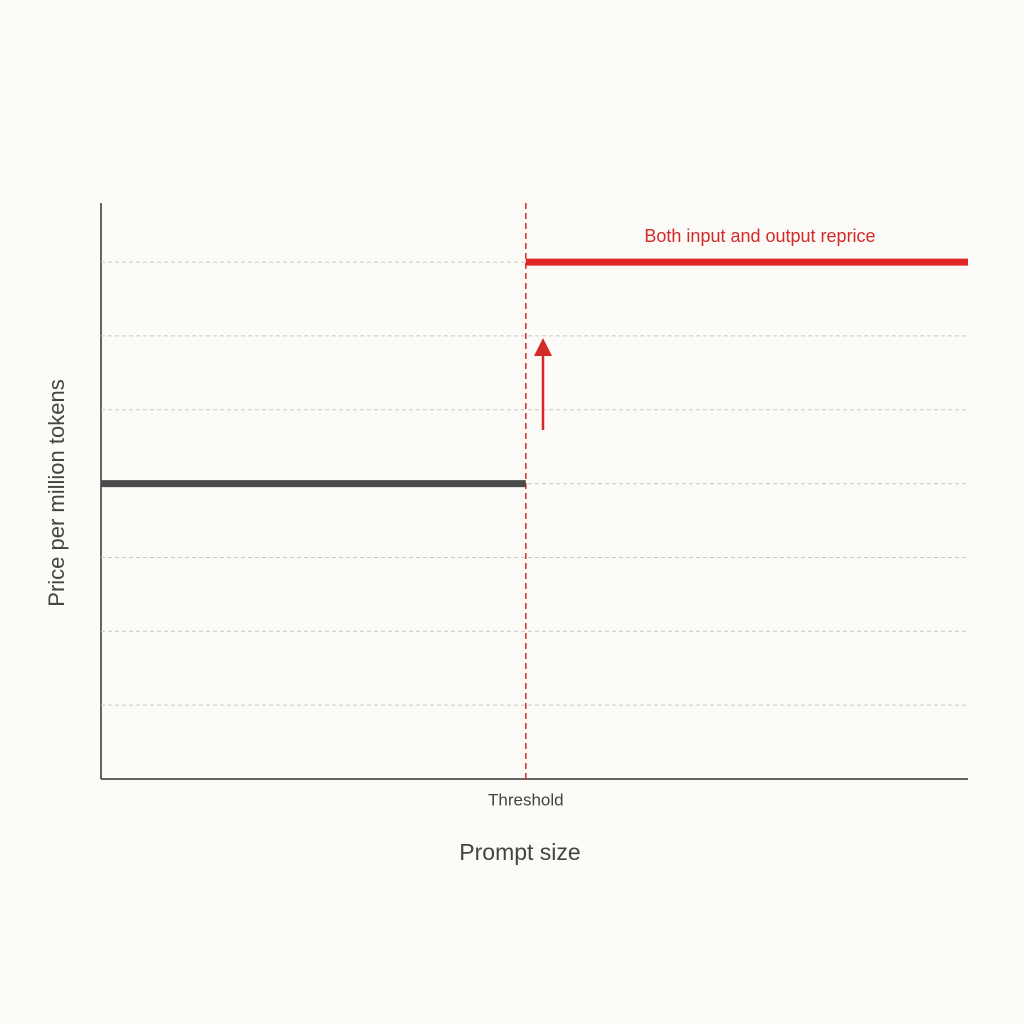  Describe the element at coordinates (519, 852) in the screenshot. I see `x-axis-label: Prompt size` at that location.